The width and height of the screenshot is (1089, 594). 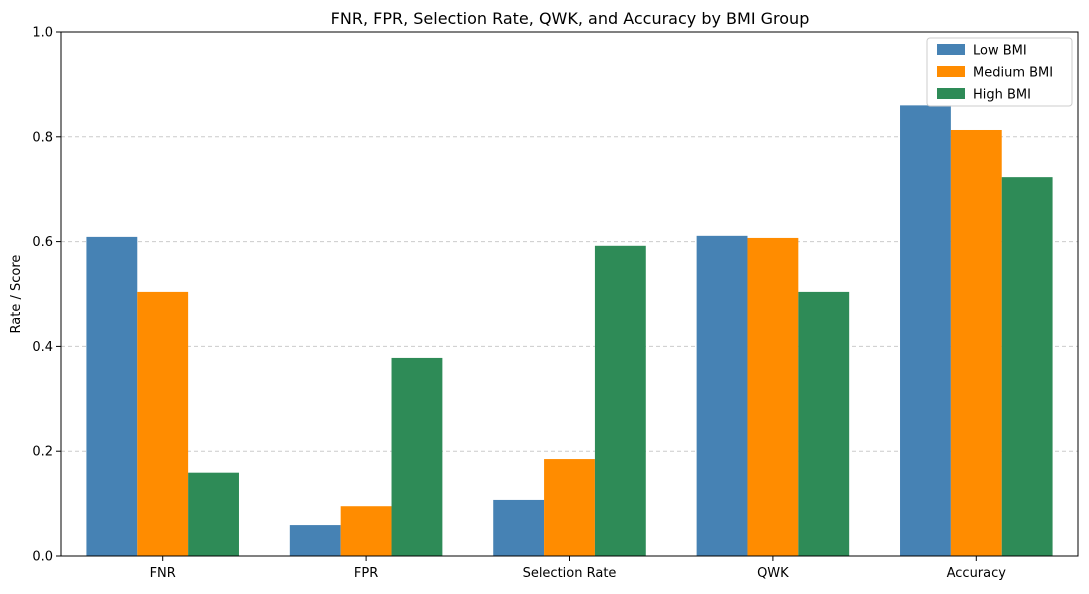 What do you see at coordinates (213, 514) in the screenshot?
I see `bar-high-bmi-fnr` at bounding box center [213, 514].